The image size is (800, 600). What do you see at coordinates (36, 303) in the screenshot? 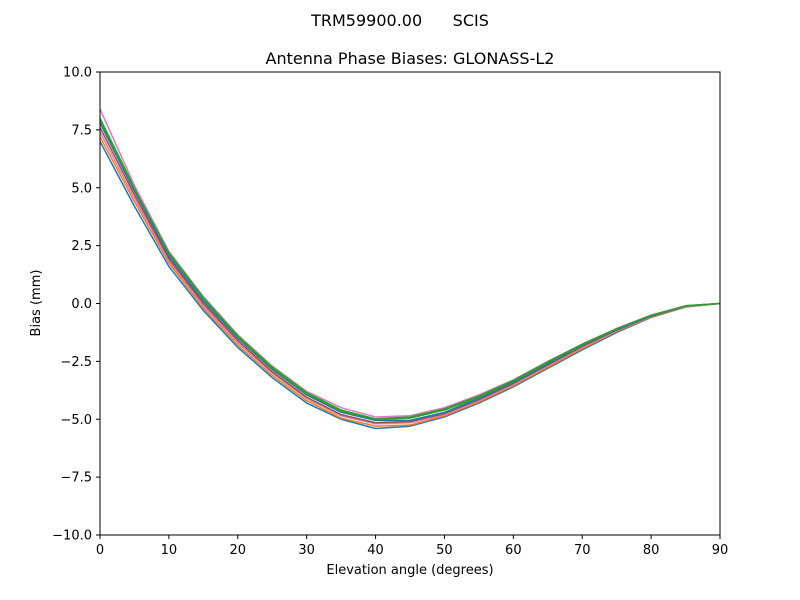
I see `y-axis-label: Bias (mm)` at bounding box center [36, 303].